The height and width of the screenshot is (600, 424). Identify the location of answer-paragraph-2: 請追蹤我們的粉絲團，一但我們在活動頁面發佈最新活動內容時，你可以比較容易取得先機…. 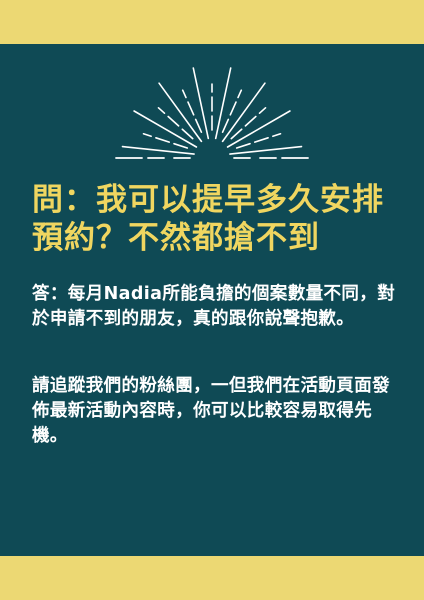
(211, 411).